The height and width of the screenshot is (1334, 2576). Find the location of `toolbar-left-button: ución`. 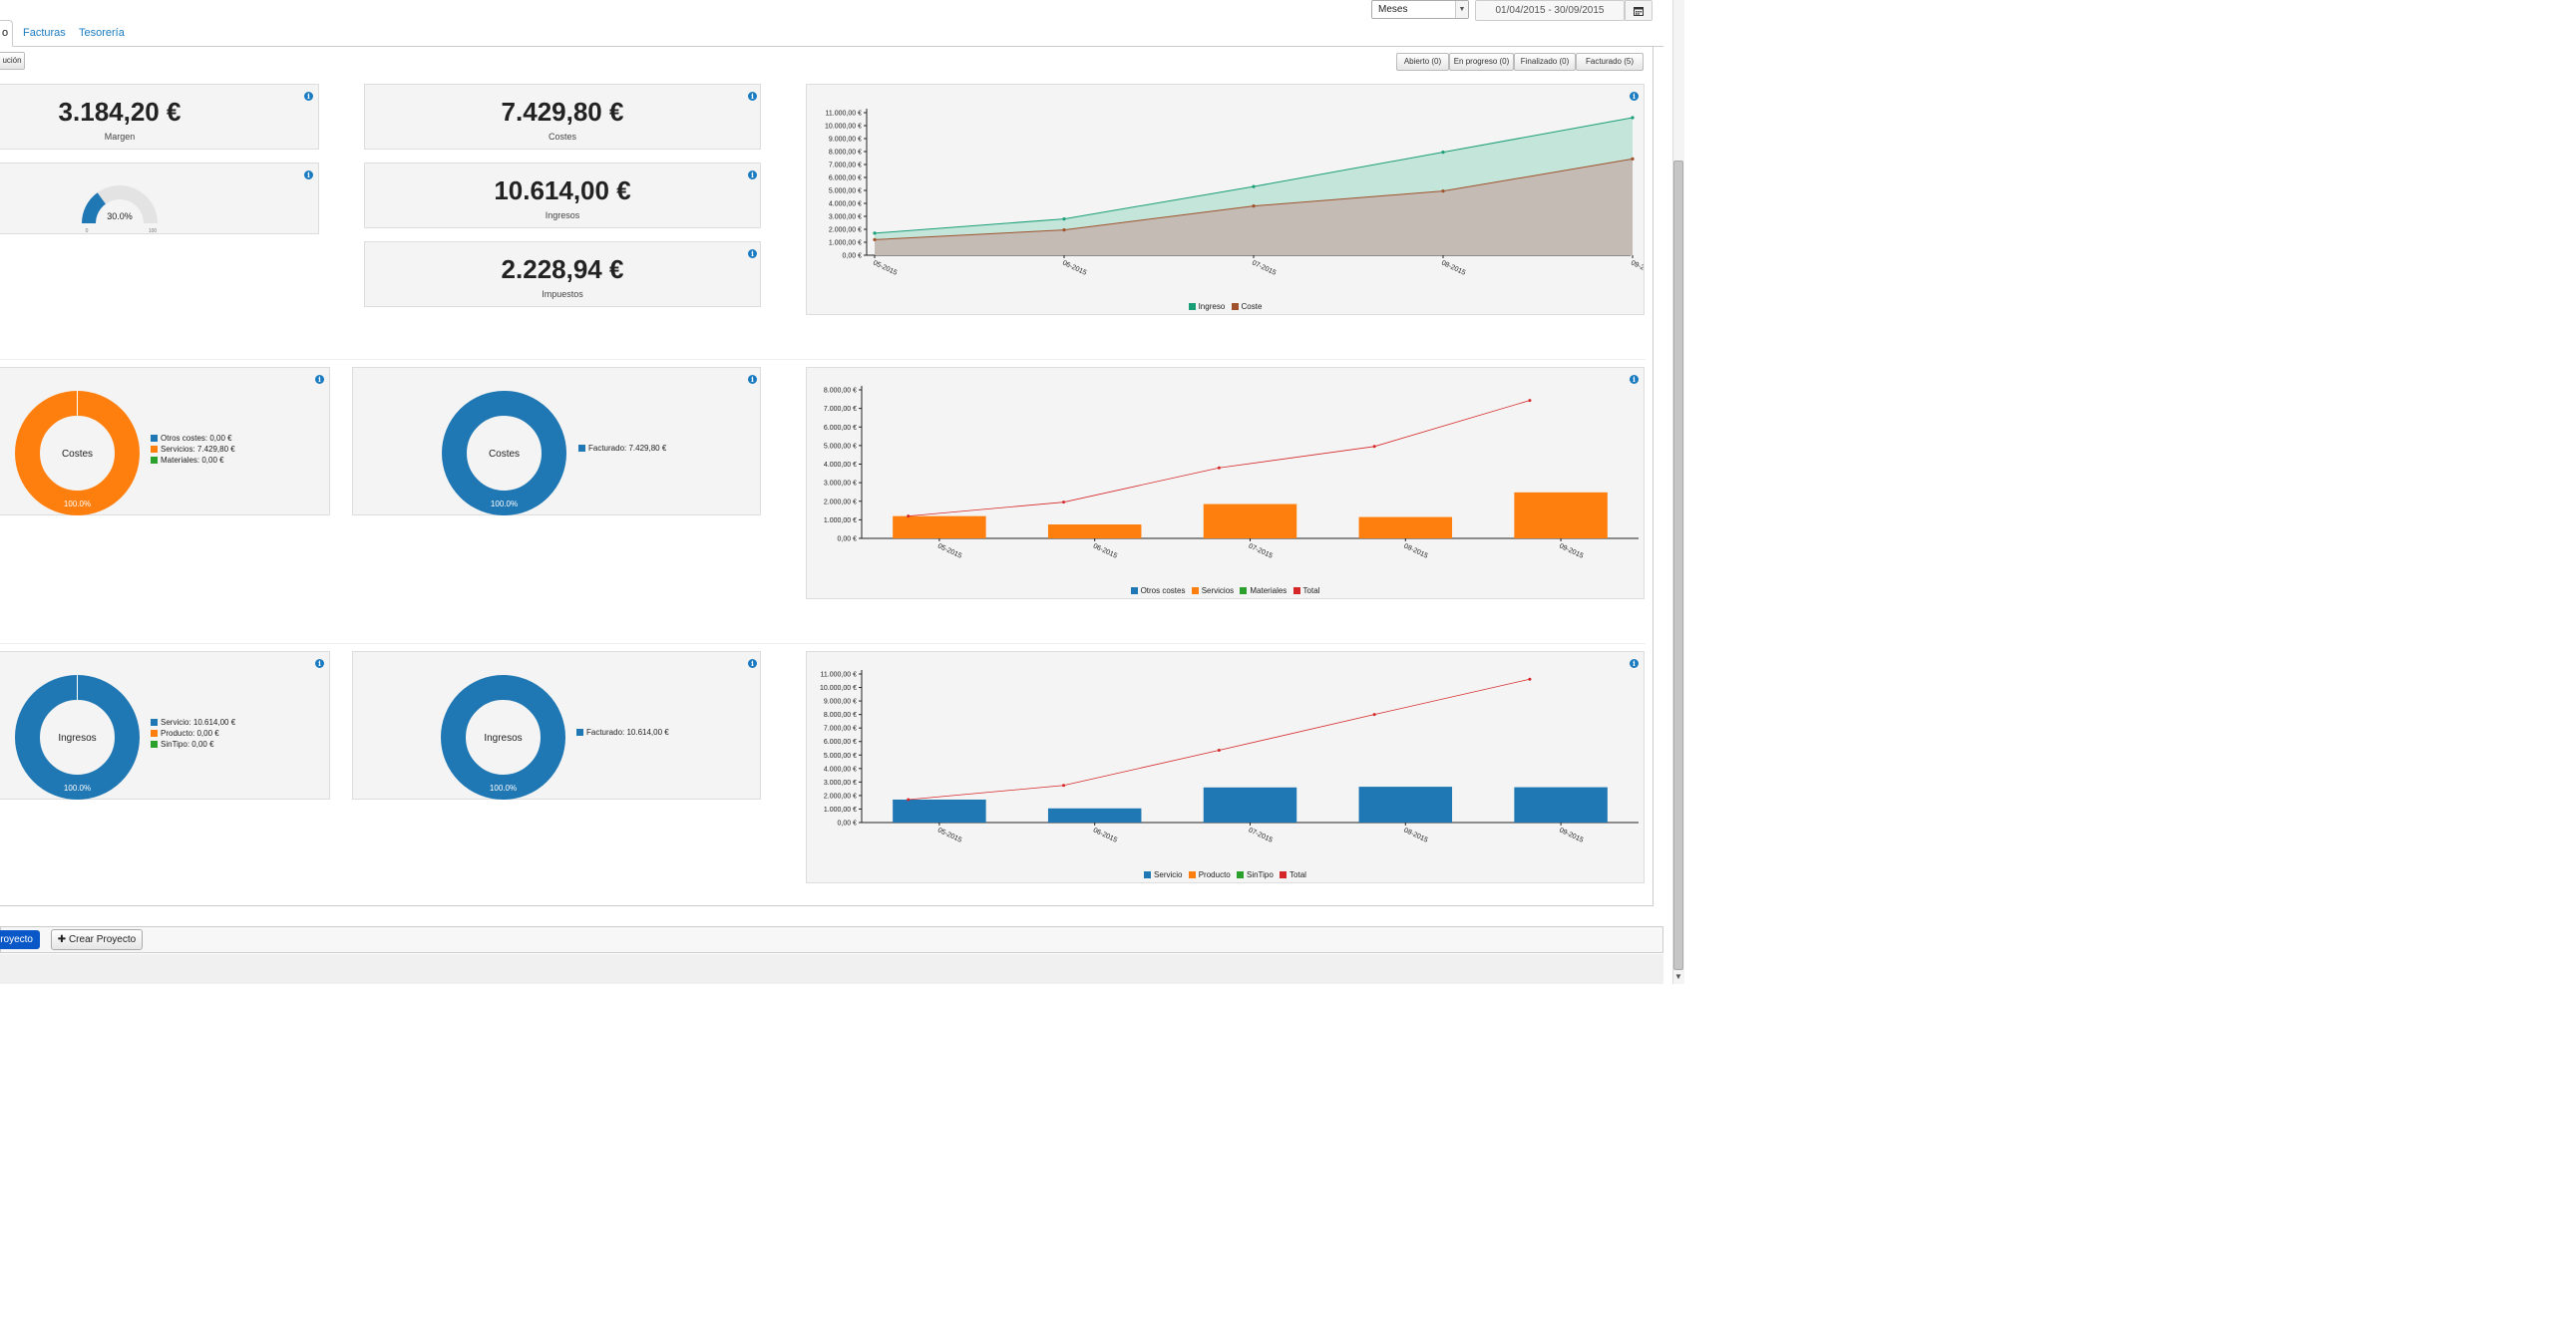

toolbar-left-button: ución is located at coordinates (13, 61).